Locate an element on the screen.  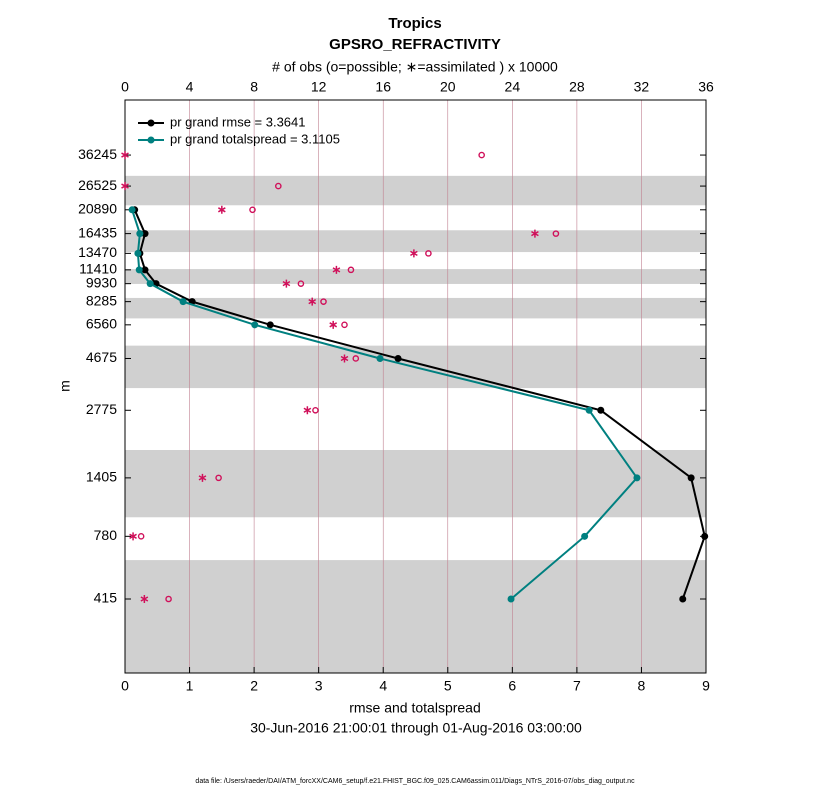
x-tick-label: 4 is located at coordinates (383, 686).